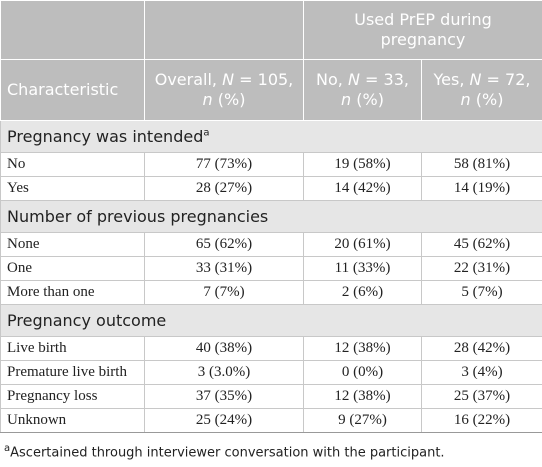 The image size is (542, 467). I want to click on data-cell: 40 (38%), so click(224, 348).